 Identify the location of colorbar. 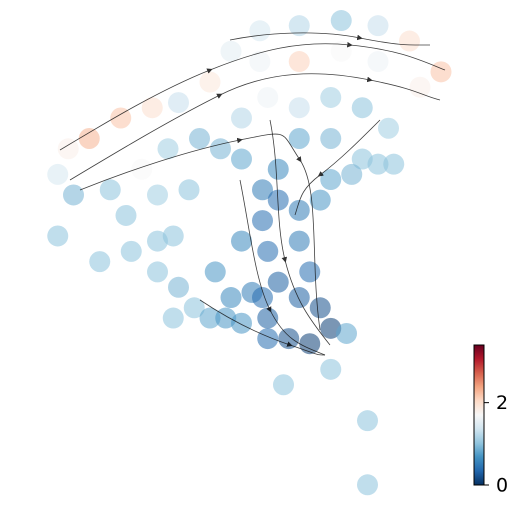
(479, 415).